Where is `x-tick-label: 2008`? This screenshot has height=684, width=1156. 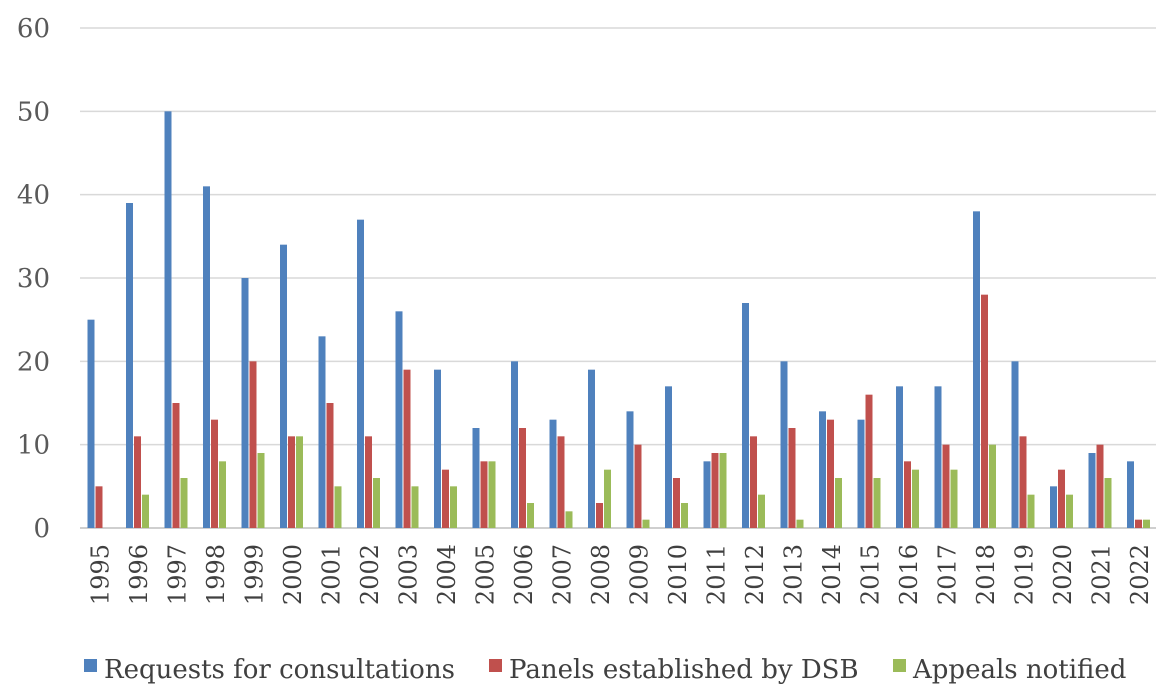
x-tick-label: 2008 is located at coordinates (601, 574).